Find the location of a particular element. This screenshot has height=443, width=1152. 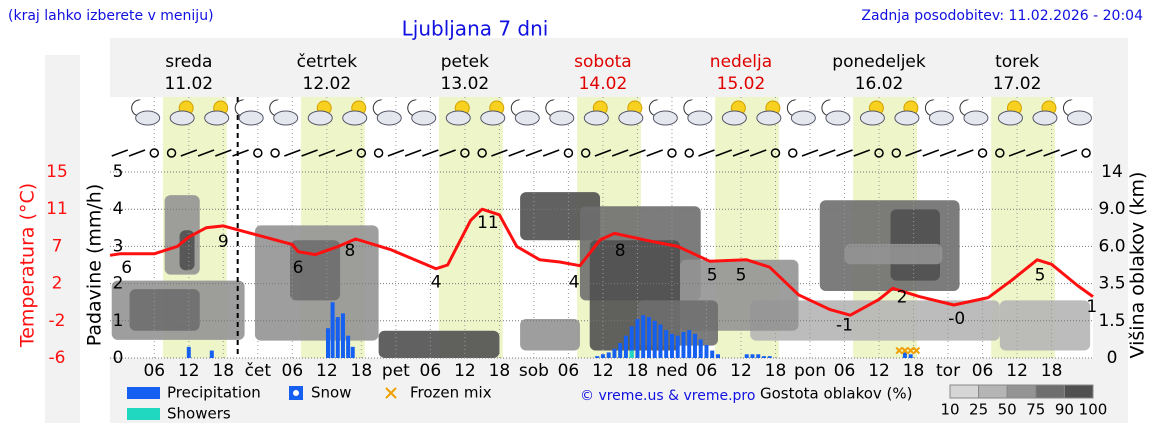

day-name: nedelja is located at coordinates (741, 62).